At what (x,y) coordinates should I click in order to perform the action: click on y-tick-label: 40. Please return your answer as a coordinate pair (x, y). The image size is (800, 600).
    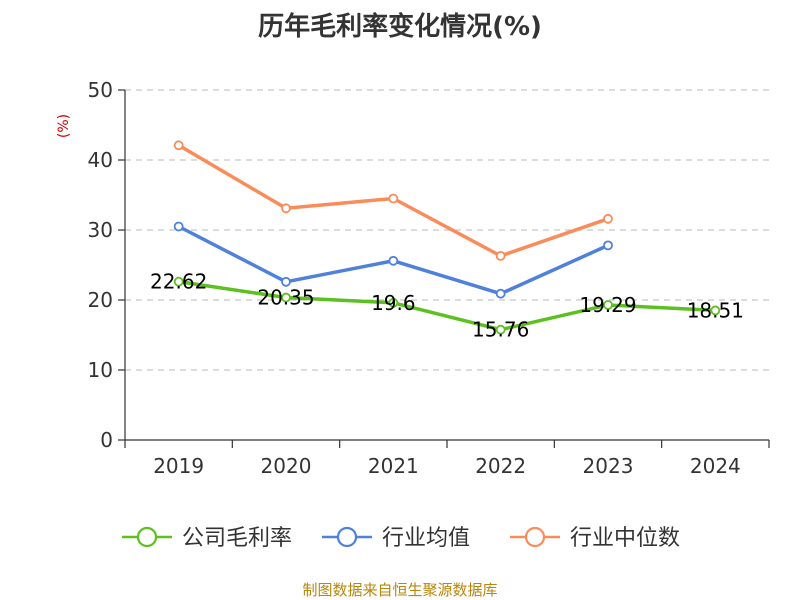
    Looking at the image, I should click on (100, 160).